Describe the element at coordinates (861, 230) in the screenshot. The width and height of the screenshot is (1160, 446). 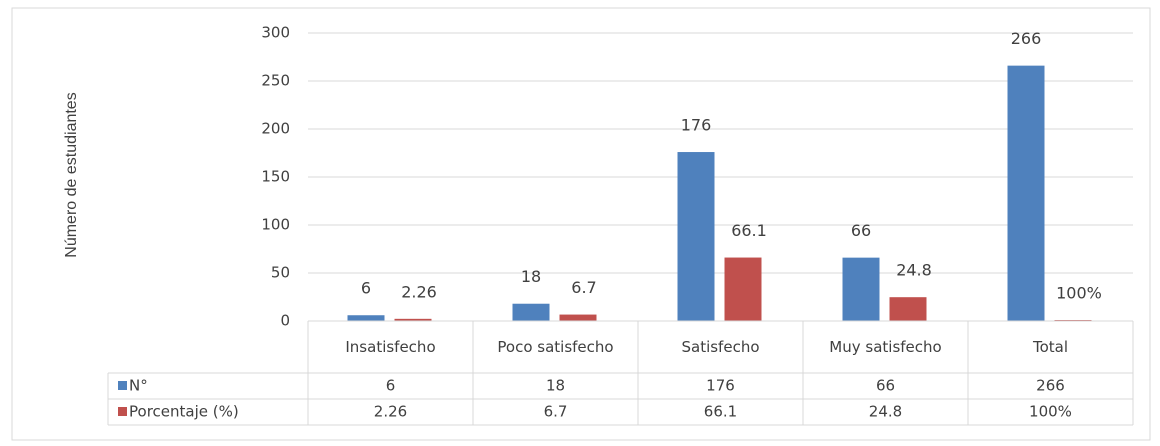
I see `data-label: 66` at that location.